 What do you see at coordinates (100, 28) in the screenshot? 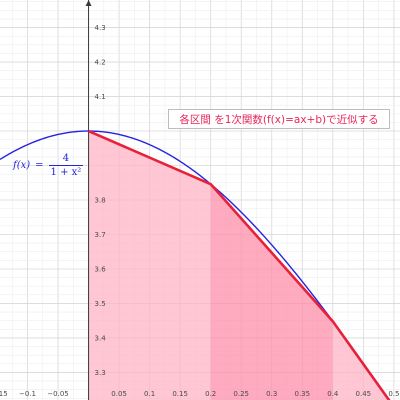
I see `y-tick-label: 4.3` at bounding box center [100, 28].